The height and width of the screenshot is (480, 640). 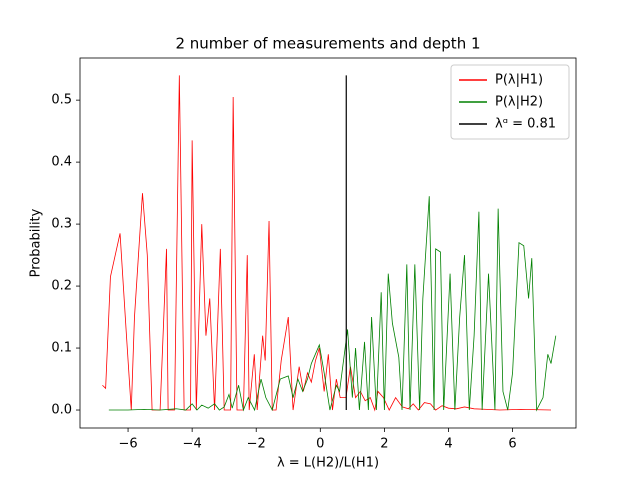 What do you see at coordinates (61, 162) in the screenshot?
I see `y-tick-label: 0.4` at bounding box center [61, 162].